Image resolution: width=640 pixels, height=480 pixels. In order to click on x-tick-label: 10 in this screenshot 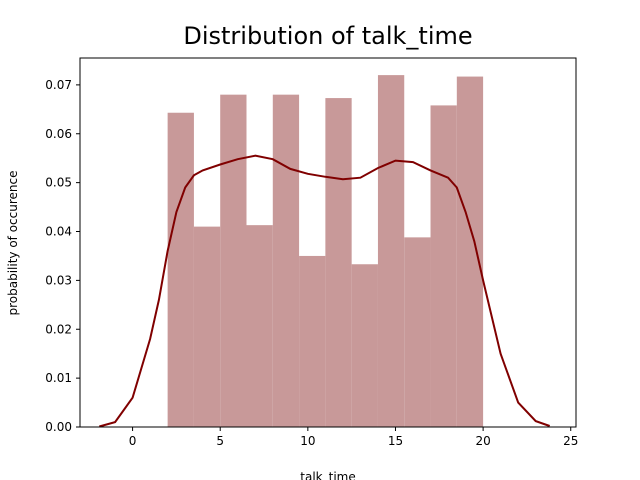, I will do `click(307, 441)`.